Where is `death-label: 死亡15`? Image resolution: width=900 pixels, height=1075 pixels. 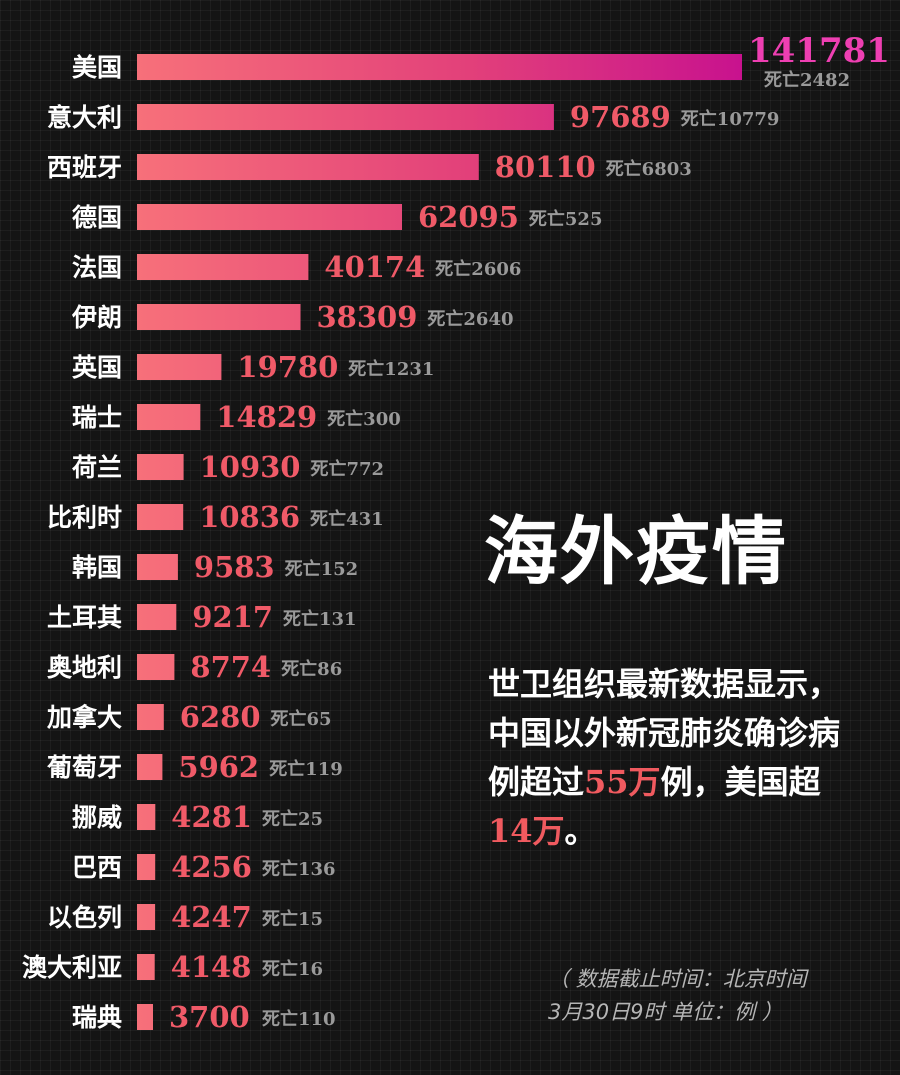
death-label: 死亡15 is located at coordinates (292, 919).